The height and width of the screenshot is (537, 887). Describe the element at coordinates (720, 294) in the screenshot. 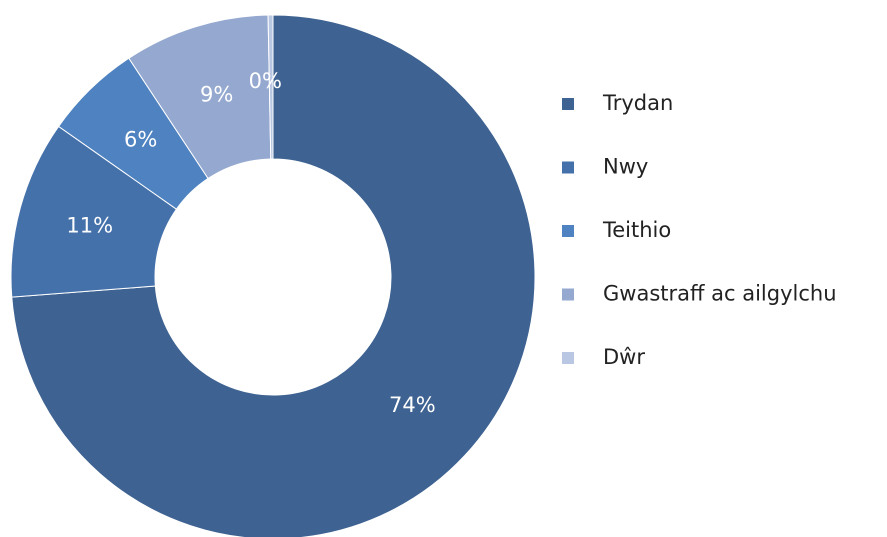

I see `legend-label: Gwastraff ac ailgylchu` at that location.